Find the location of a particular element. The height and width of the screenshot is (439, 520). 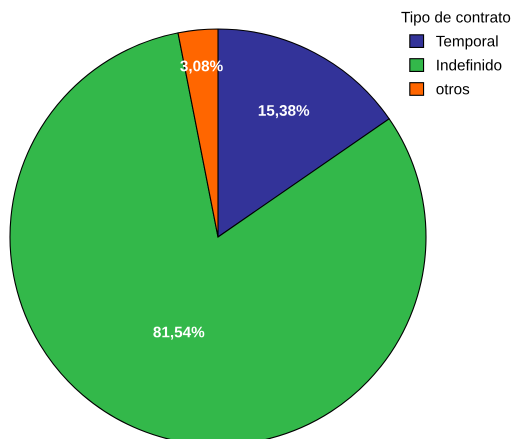

data-label: 81,54% is located at coordinates (178, 333).